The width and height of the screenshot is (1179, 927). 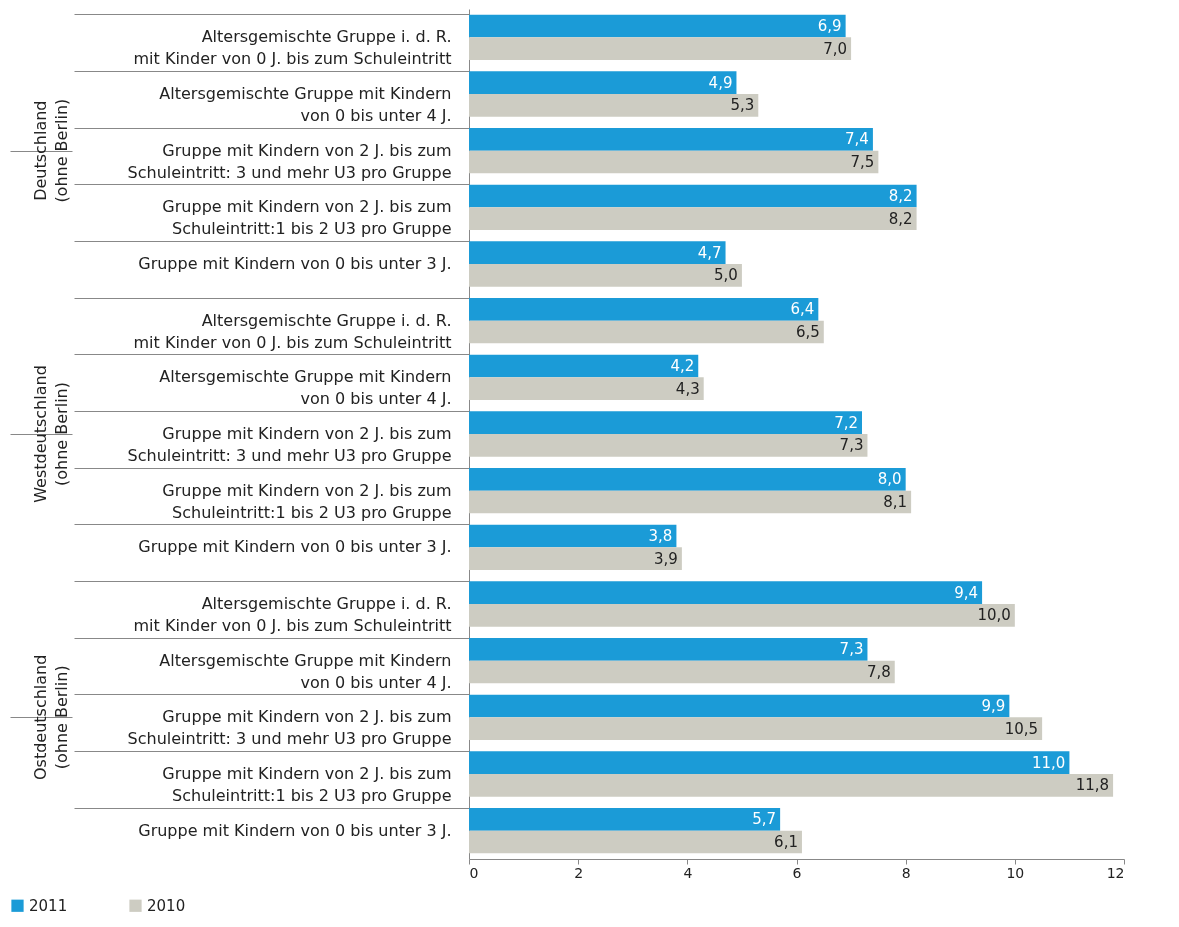 What do you see at coordinates (993, 706) in the screenshot?
I see `data-label: 9,9` at bounding box center [993, 706].